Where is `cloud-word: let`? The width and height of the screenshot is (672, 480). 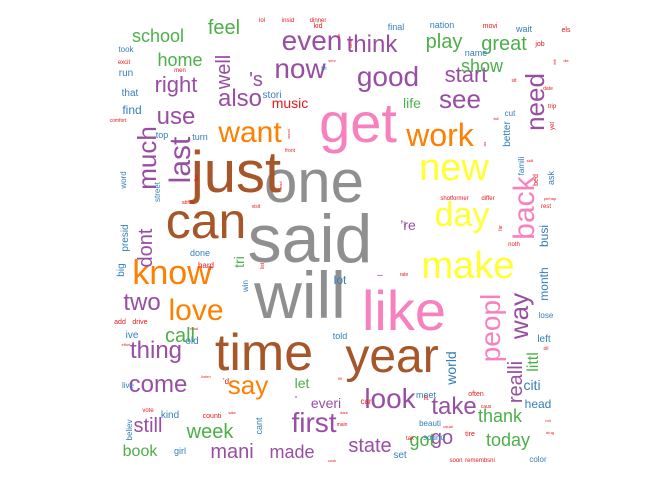
cloud-word: let is located at coordinates (302, 383).